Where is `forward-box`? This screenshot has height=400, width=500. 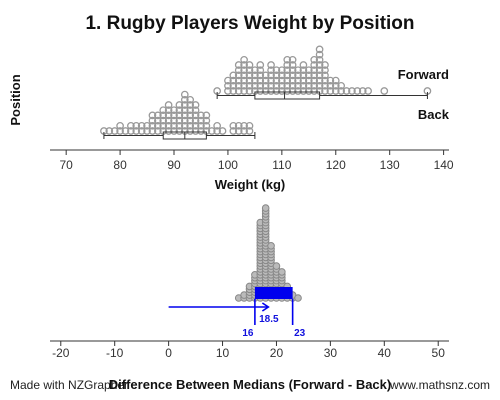 forward-box is located at coordinates (287, 95).